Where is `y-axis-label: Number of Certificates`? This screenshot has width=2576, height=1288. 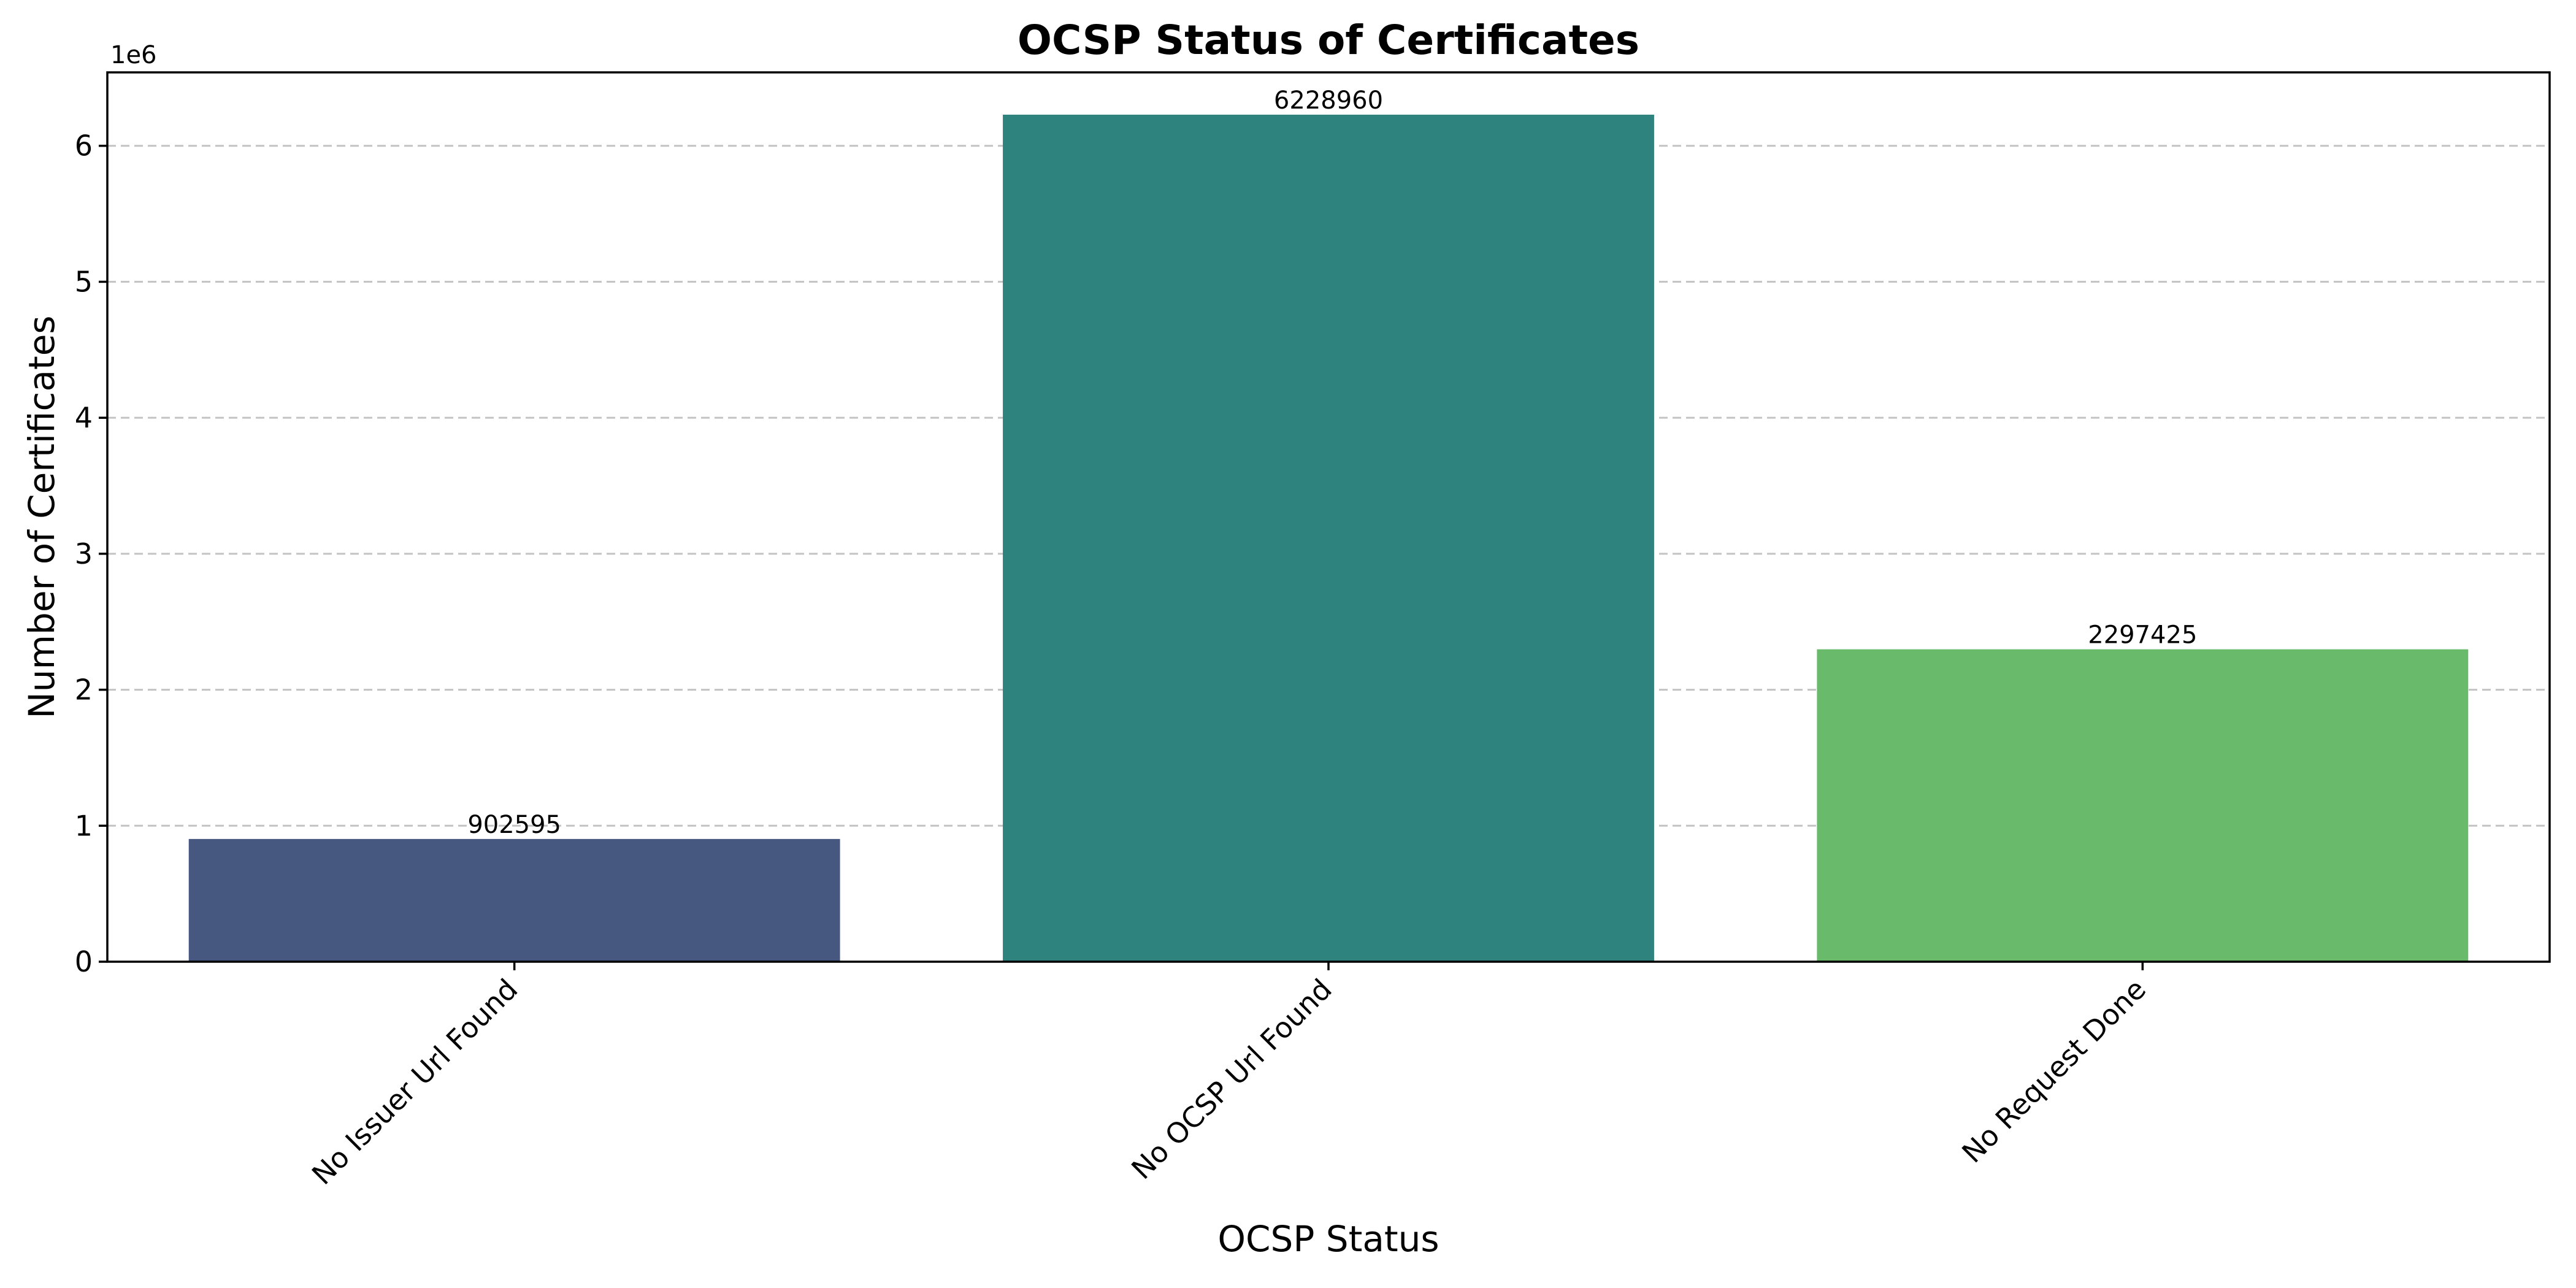 y-axis-label: Number of Certificates is located at coordinates (42, 516).